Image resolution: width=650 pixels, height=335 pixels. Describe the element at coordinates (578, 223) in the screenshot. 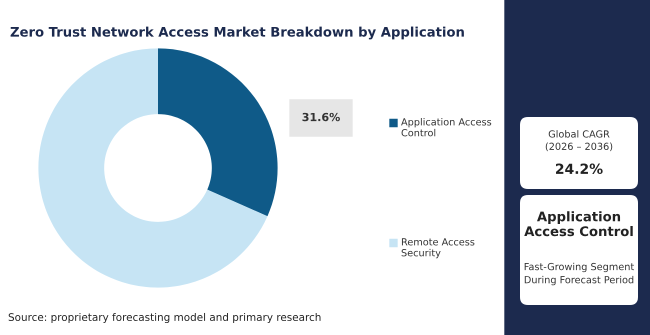

I see `text: Application Access Control` at that location.